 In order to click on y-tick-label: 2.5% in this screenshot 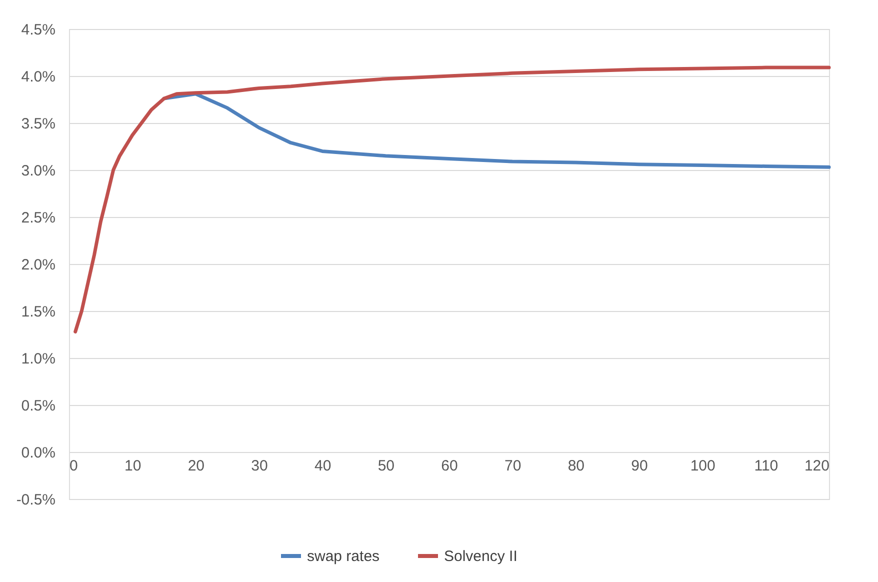, I will do `click(38, 218)`.